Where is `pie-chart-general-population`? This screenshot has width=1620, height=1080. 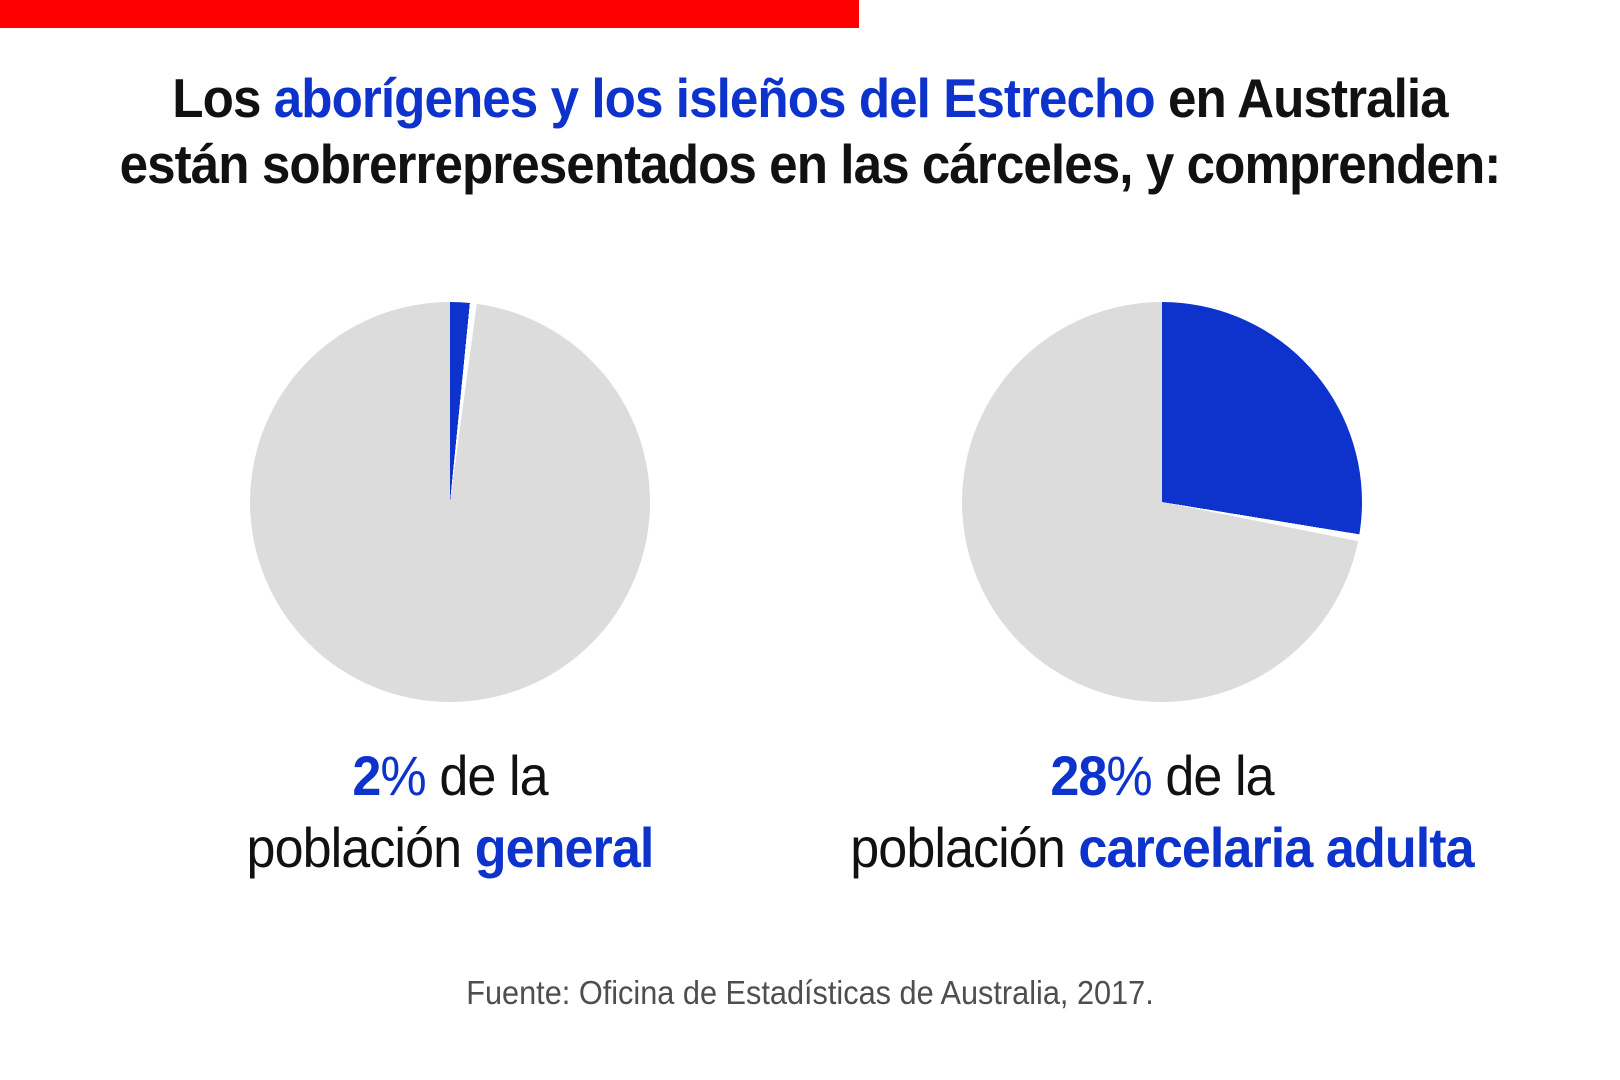 pie-chart-general-population is located at coordinates (450, 502).